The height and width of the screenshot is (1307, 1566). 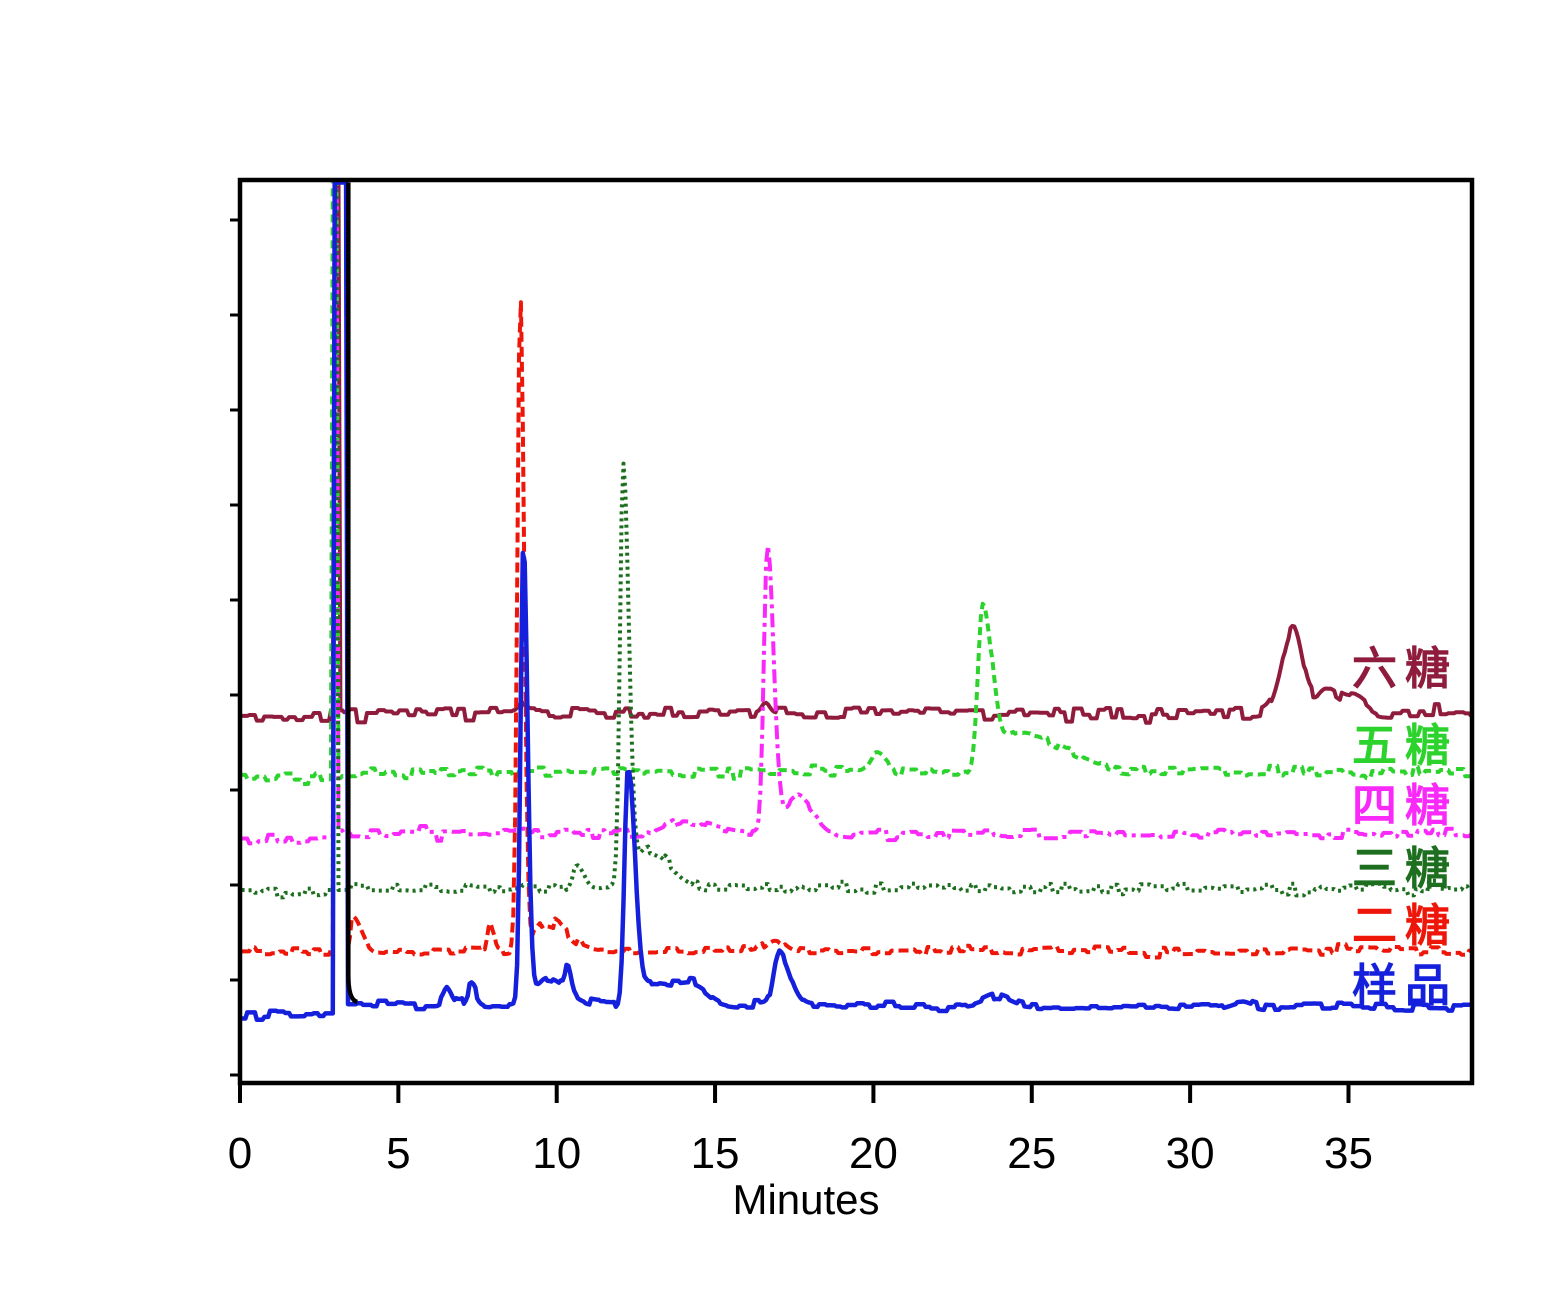 What do you see at coordinates (1031, 1153) in the screenshot?
I see `x-tick-label: 25` at bounding box center [1031, 1153].